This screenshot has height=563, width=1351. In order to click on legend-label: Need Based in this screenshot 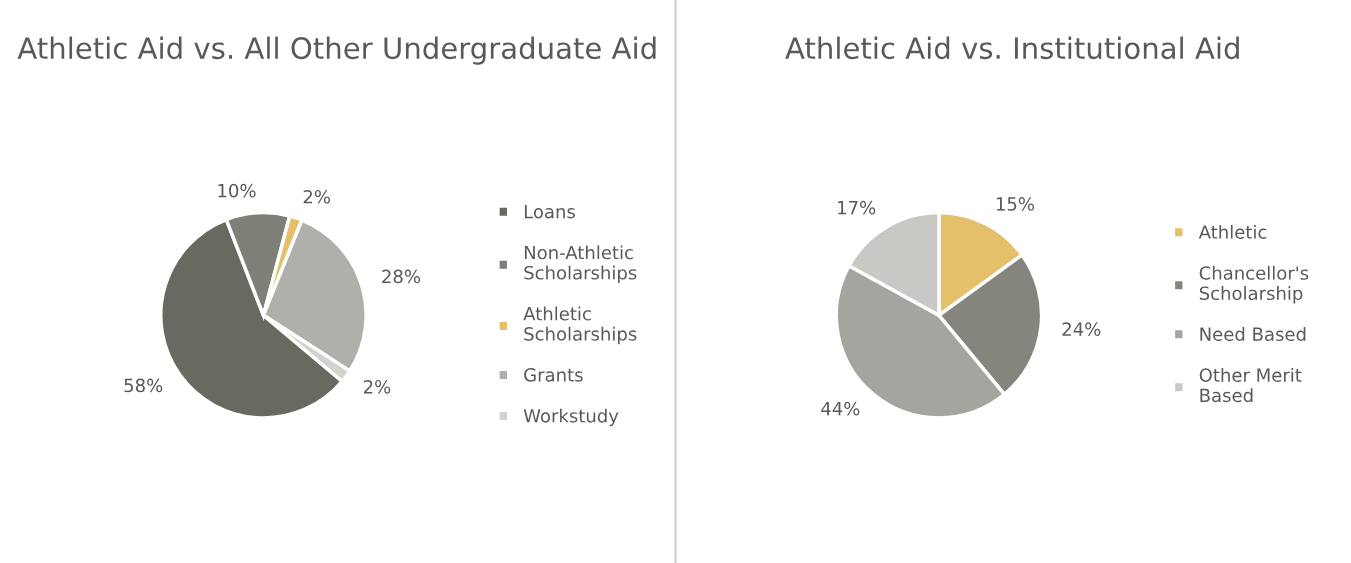, I will do `click(1253, 334)`.